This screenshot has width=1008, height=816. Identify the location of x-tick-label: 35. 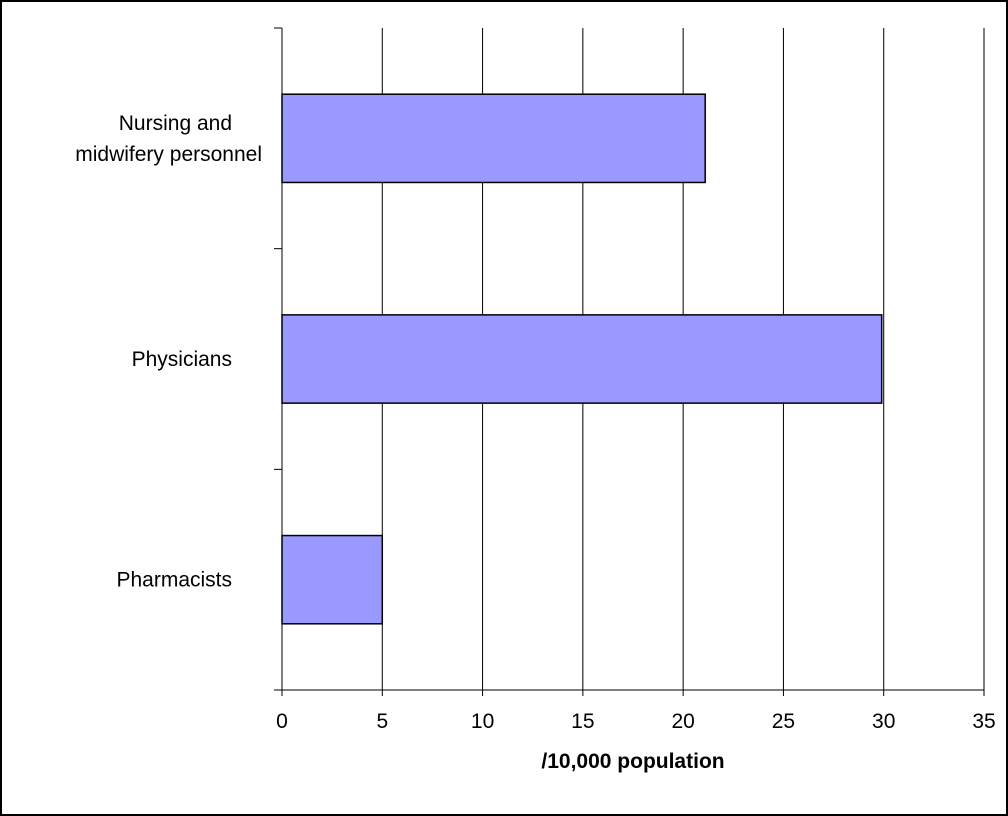
(983, 721).